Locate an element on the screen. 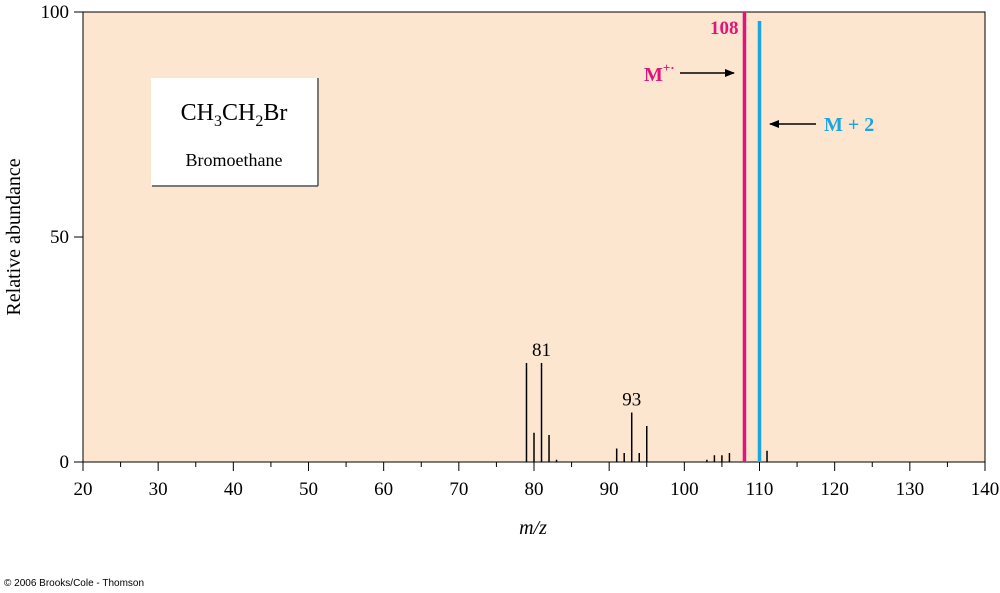 This screenshot has width=1000, height=593. y-tick-label-50: 50 is located at coordinates (59, 237).